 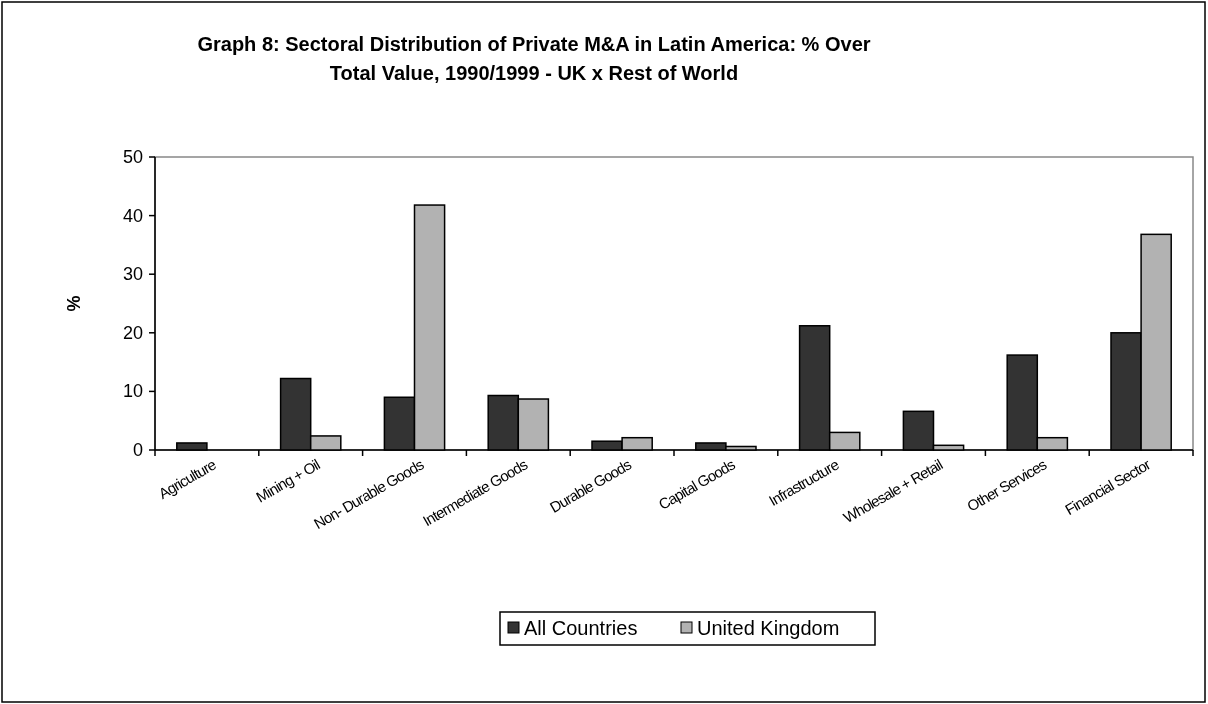 What do you see at coordinates (132, 157) in the screenshot?
I see `y-tick-label: 50` at bounding box center [132, 157].